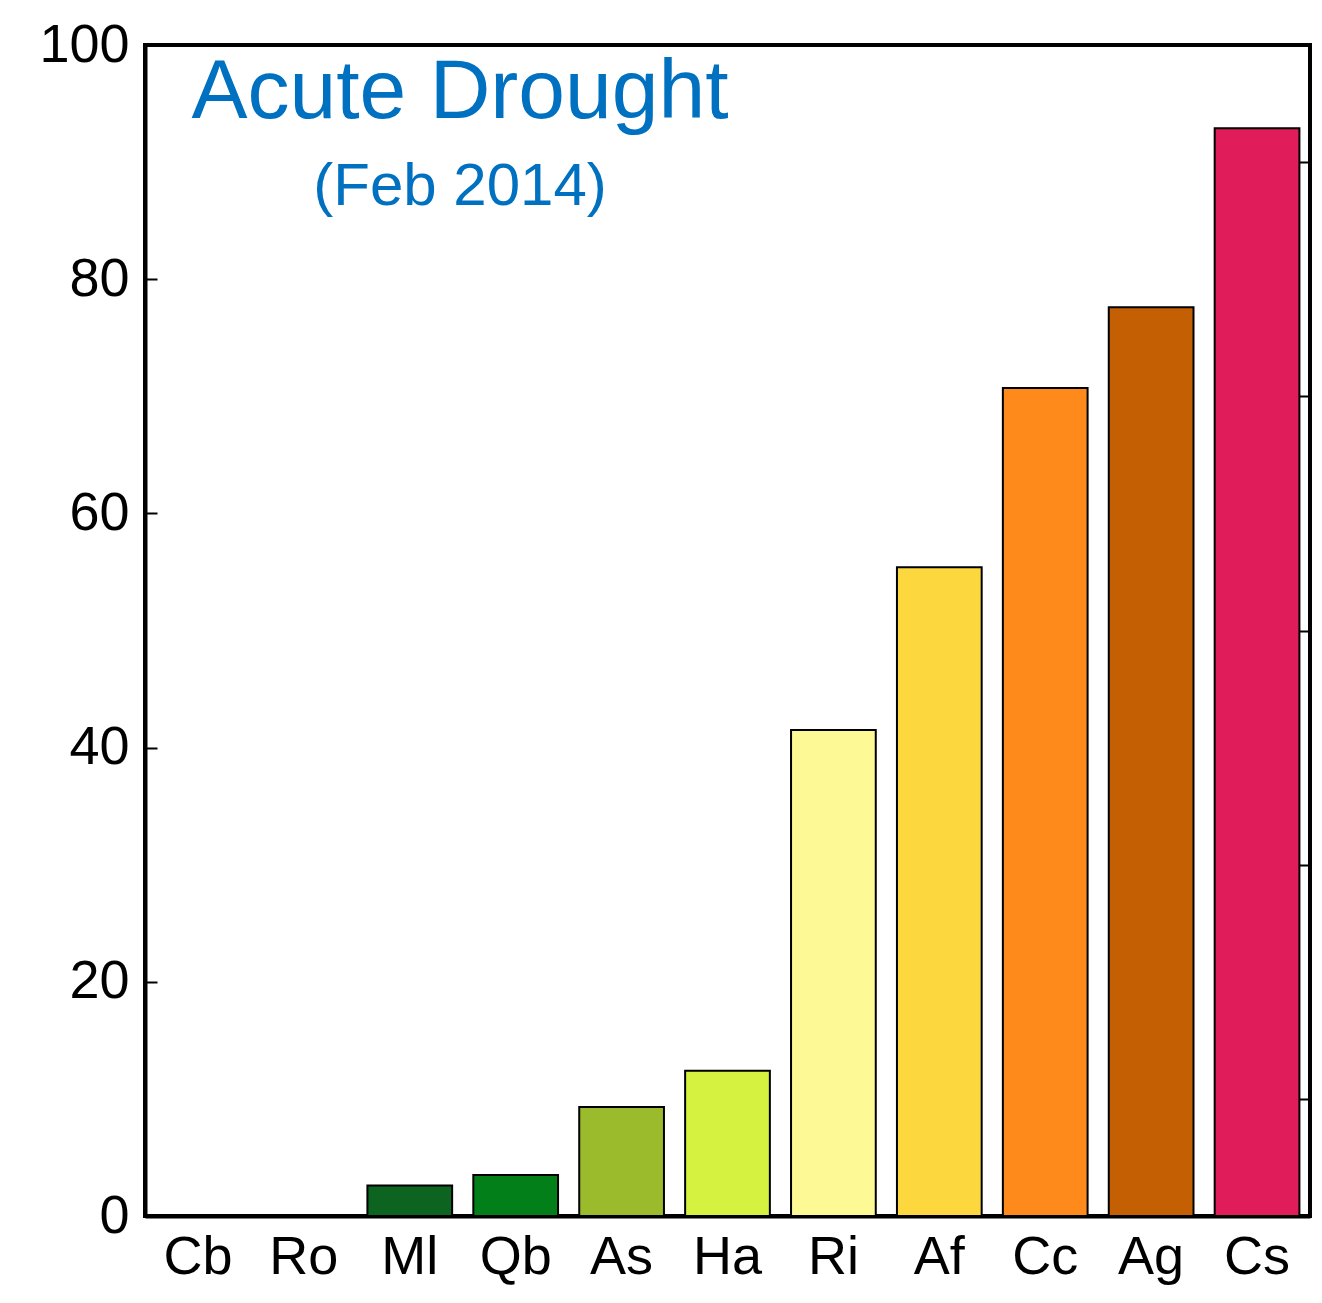 This screenshot has height=1303, width=1322. I want to click on y-tick-label: 60, so click(99, 510).